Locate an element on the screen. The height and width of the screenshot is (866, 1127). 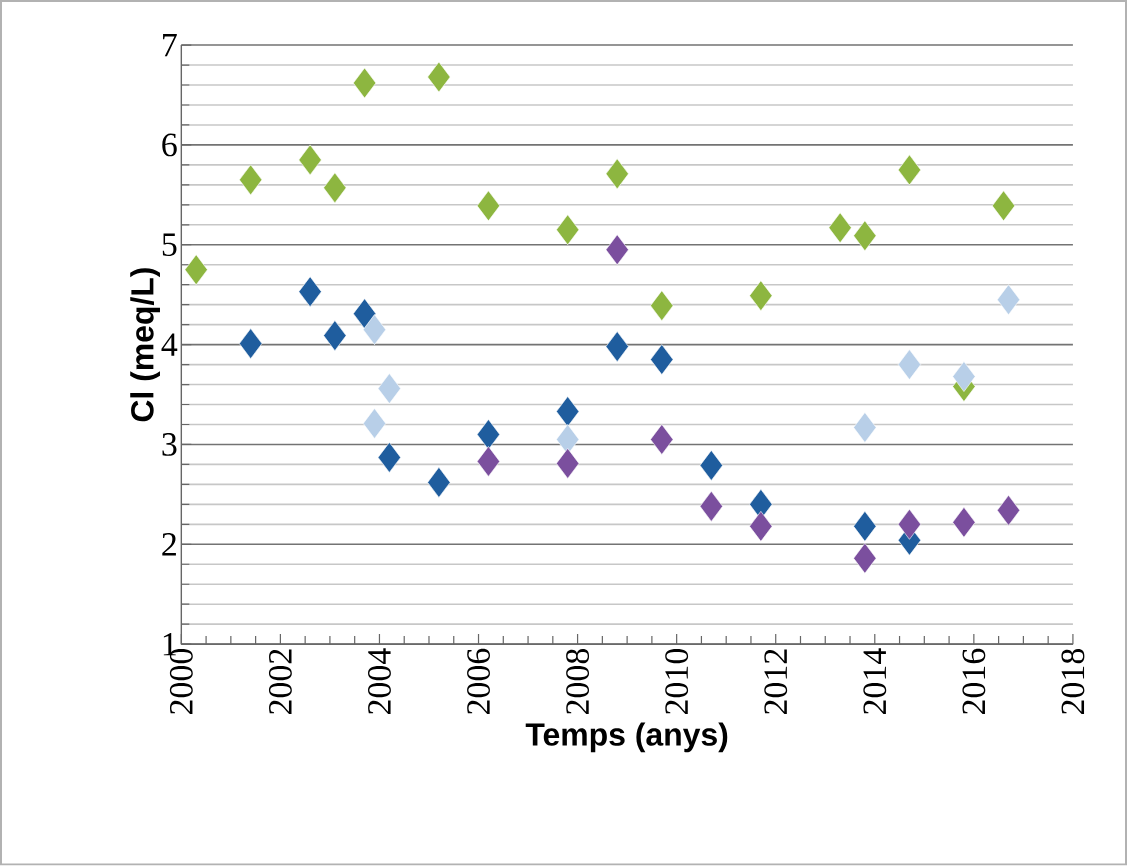
x-tick-label: 2008 is located at coordinates (578, 682).